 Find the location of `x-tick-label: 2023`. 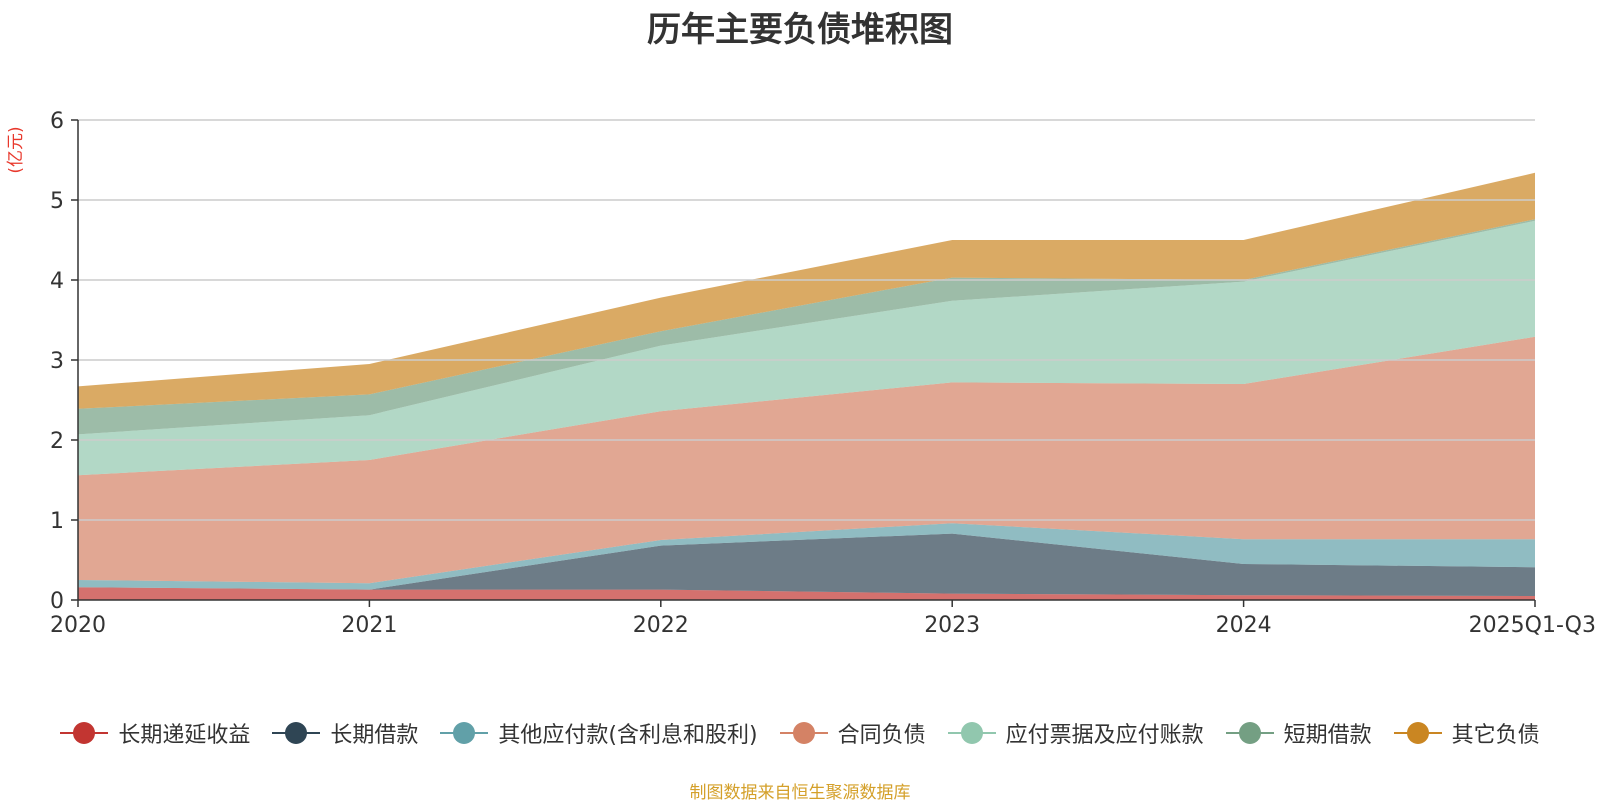

x-tick-label: 2023 is located at coordinates (952, 625).